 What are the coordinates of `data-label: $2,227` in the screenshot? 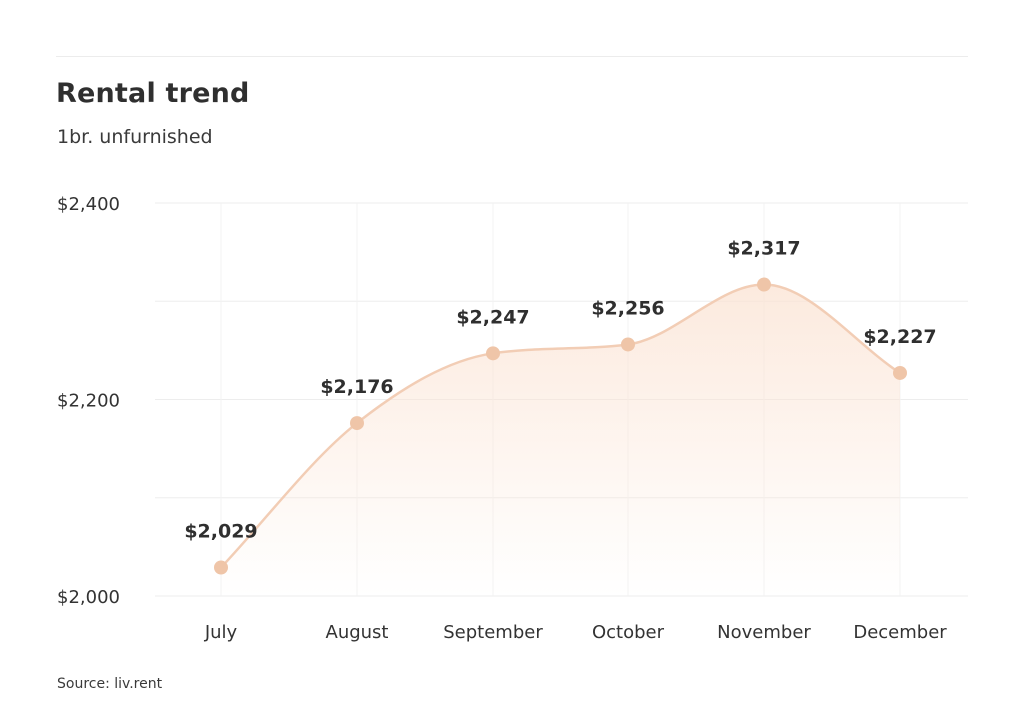 It's located at (899, 337).